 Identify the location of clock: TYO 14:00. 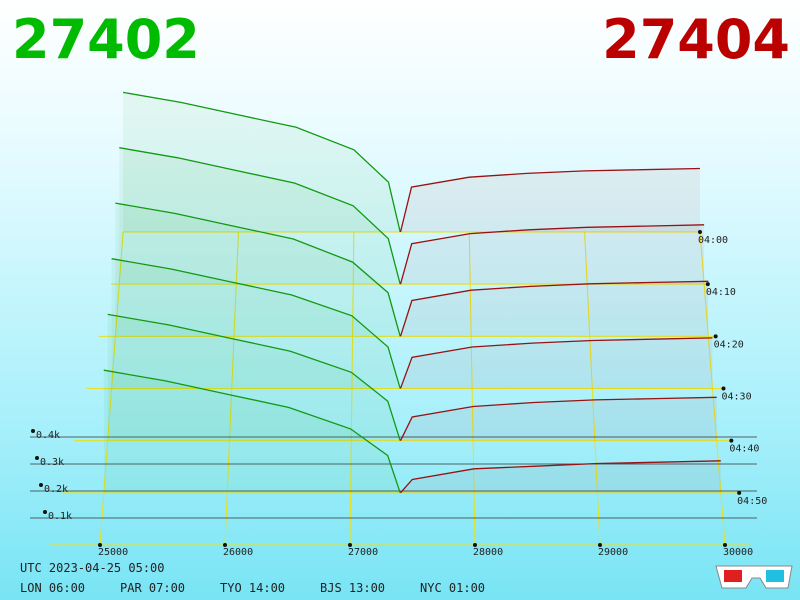
(252, 588).